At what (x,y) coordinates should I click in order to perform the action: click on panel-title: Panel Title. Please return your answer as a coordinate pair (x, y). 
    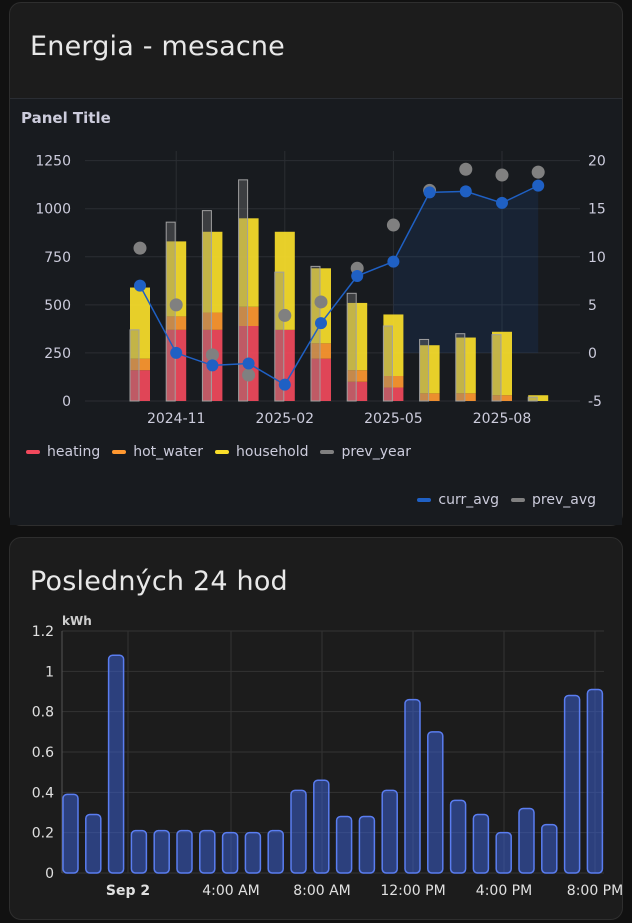
    Looking at the image, I should click on (66, 118).